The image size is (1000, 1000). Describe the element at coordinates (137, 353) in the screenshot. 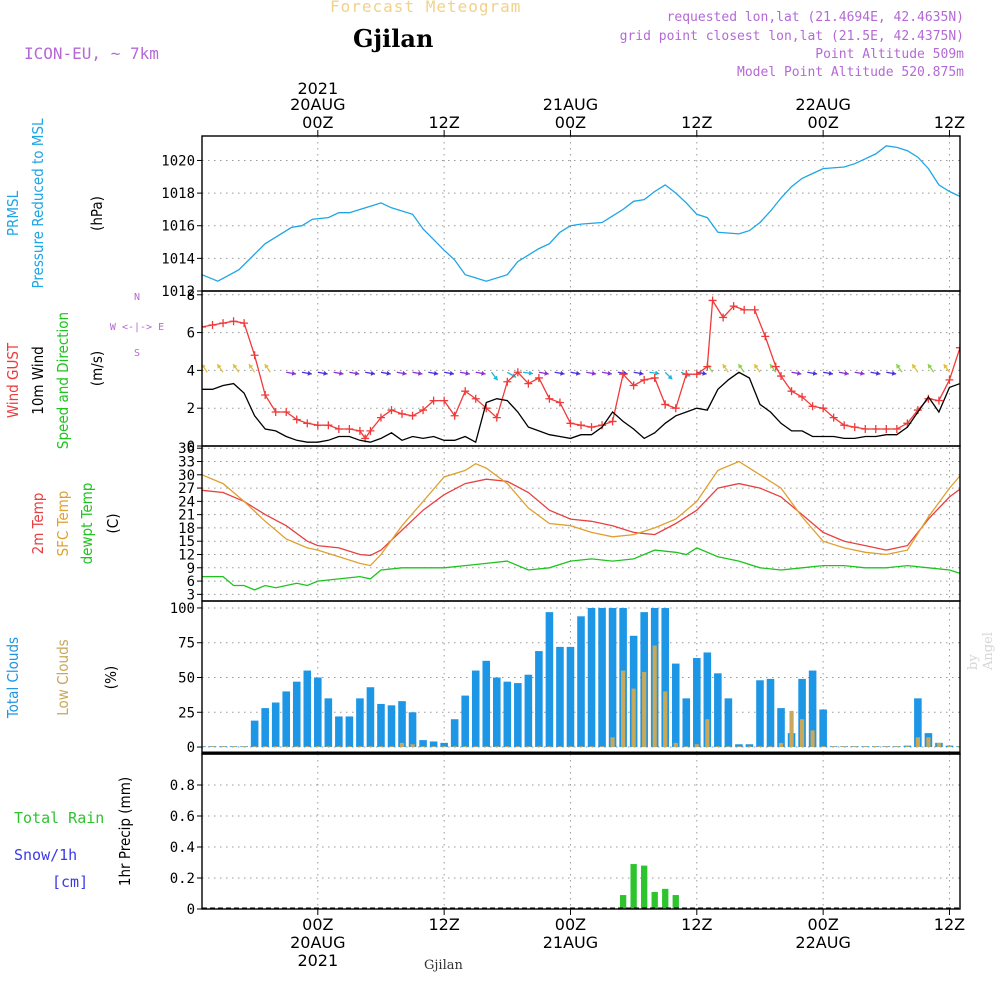

I see `compass-south: S` at that location.